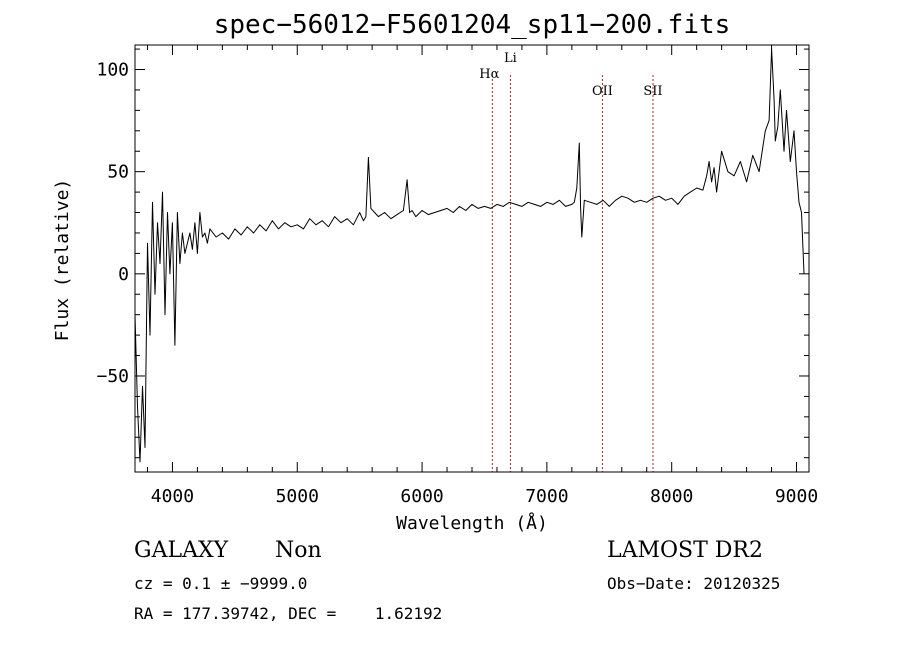 The width and height of the screenshot is (900, 649). What do you see at coordinates (489, 74) in the screenshot?
I see `line-marker-label: Hα` at bounding box center [489, 74].